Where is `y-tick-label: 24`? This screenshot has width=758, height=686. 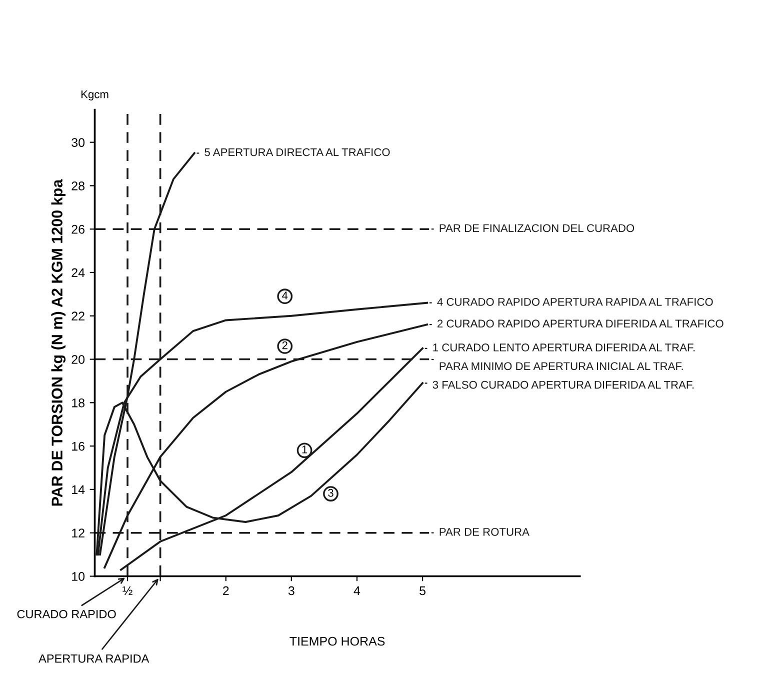 y-tick-label: 24 is located at coordinates (78, 273).